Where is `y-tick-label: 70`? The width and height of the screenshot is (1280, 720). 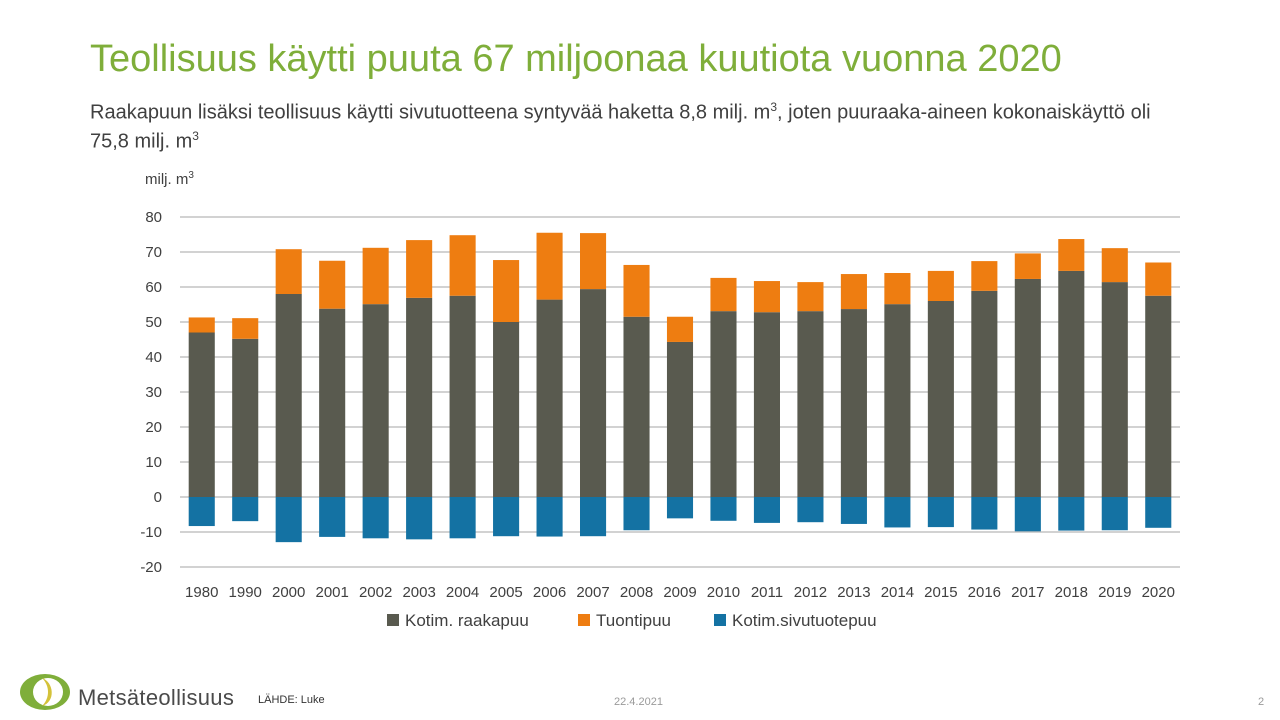
y-tick-label: 70 is located at coordinates (153, 252).